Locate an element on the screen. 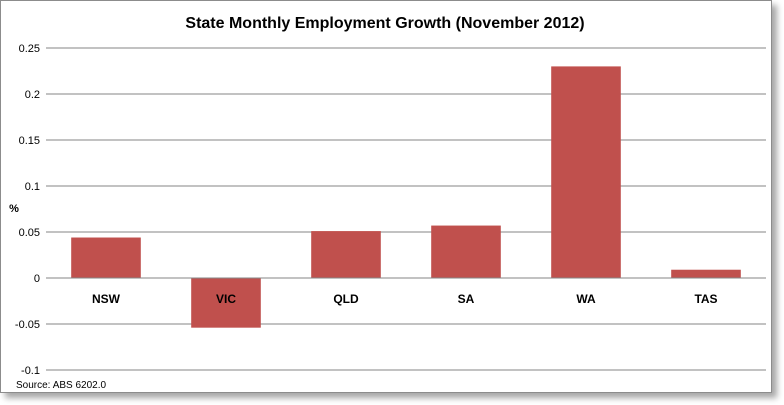  category-label-nsw: NSW is located at coordinates (106, 299).